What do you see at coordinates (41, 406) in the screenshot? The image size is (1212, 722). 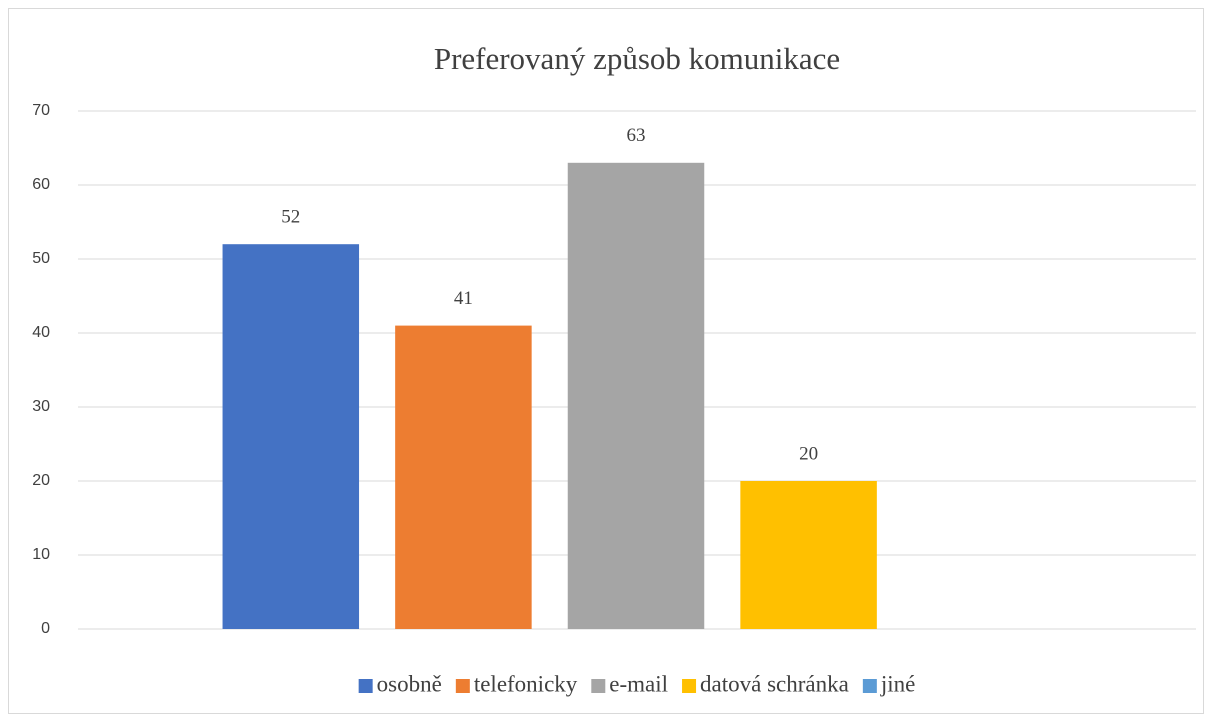 I see `y-tick-label: 30` at bounding box center [41, 406].